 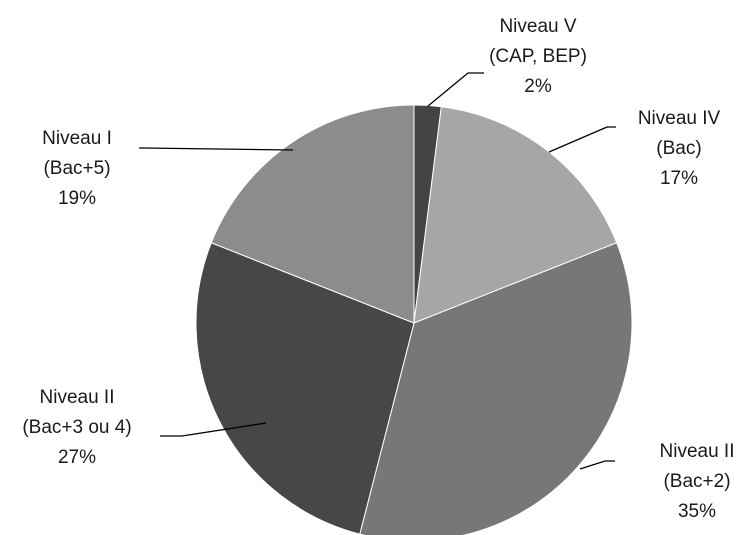 I want to click on slice-label-line: (Bac+3 ou 4), so click(x=76, y=427).